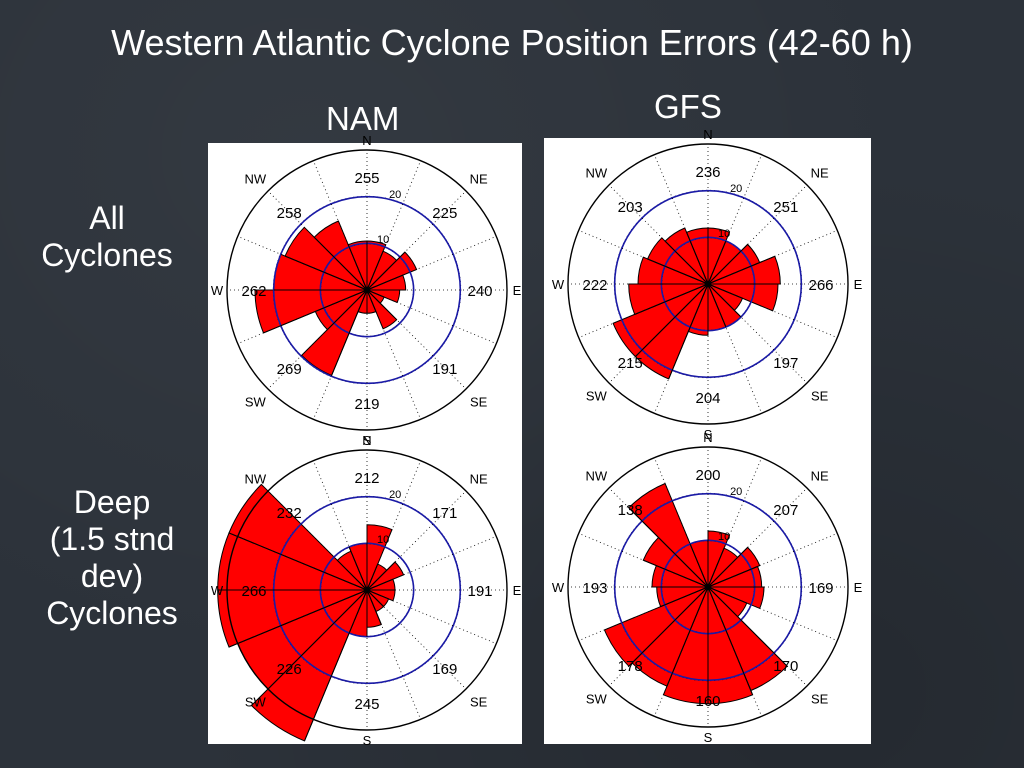  I want to click on sector-count-w: 193, so click(594, 588).